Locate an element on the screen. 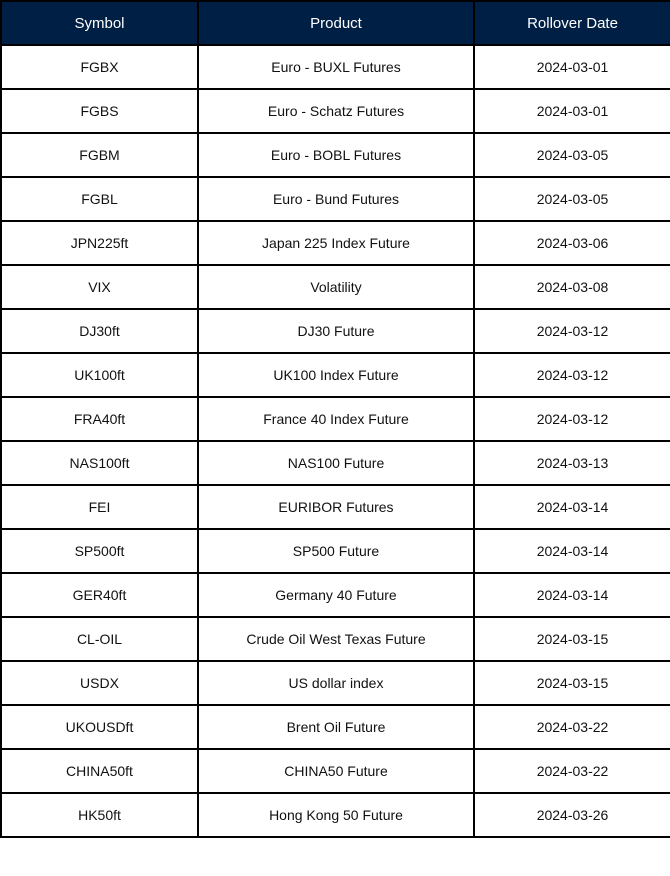 Image resolution: width=670 pixels, height=876 pixels. symbol-cell: CL-OIL is located at coordinates (99, 639).